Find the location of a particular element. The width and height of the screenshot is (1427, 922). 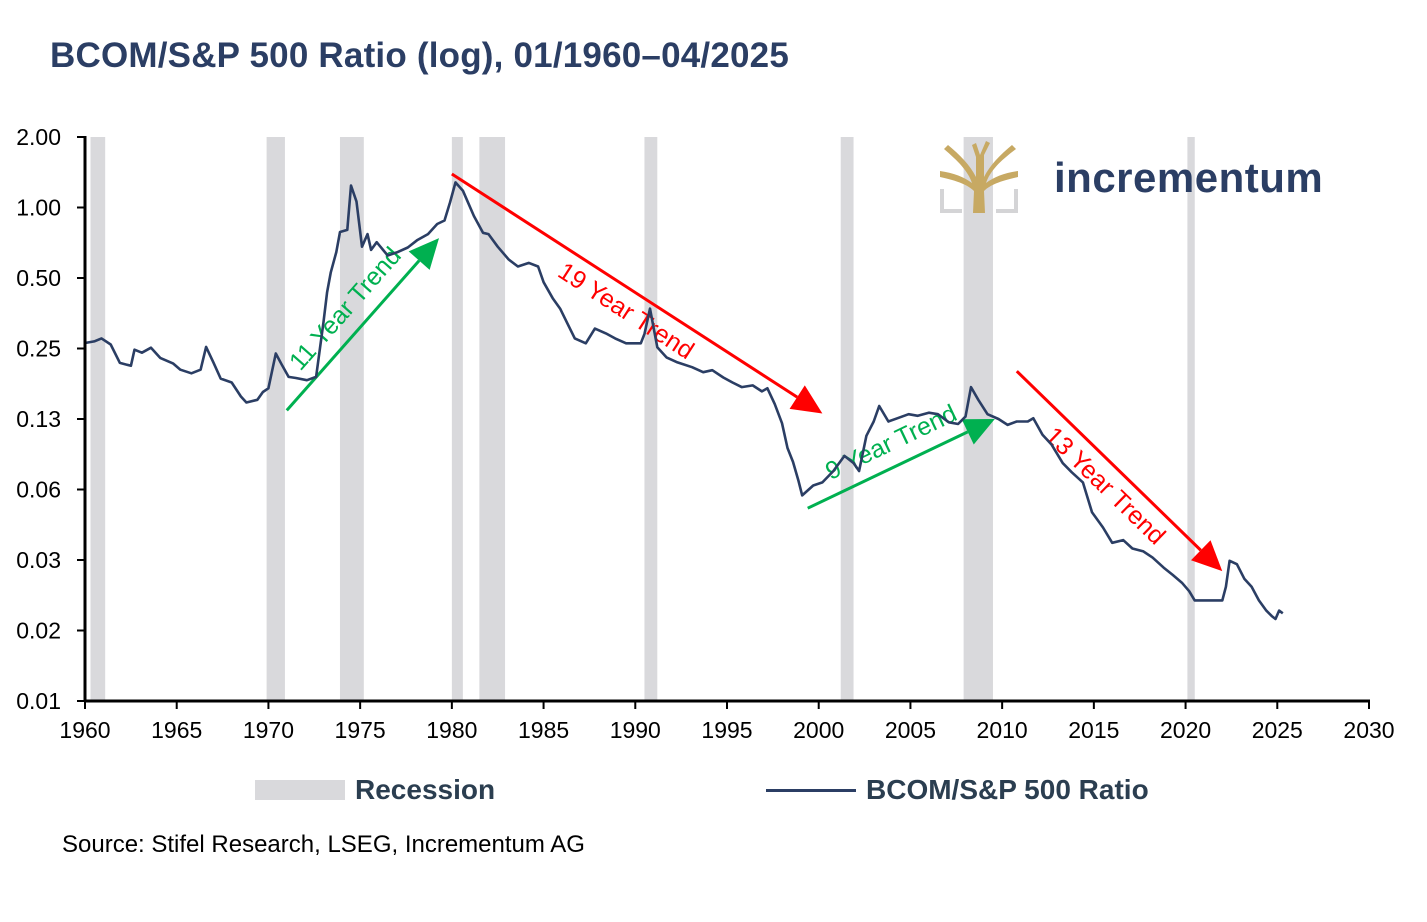

x-tick-label: 1985 is located at coordinates (543, 730).